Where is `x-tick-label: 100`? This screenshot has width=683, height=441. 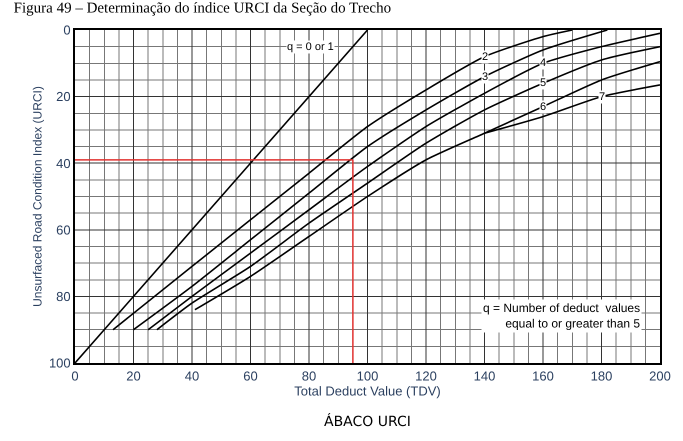
x-tick-label: 100 is located at coordinates (367, 376).